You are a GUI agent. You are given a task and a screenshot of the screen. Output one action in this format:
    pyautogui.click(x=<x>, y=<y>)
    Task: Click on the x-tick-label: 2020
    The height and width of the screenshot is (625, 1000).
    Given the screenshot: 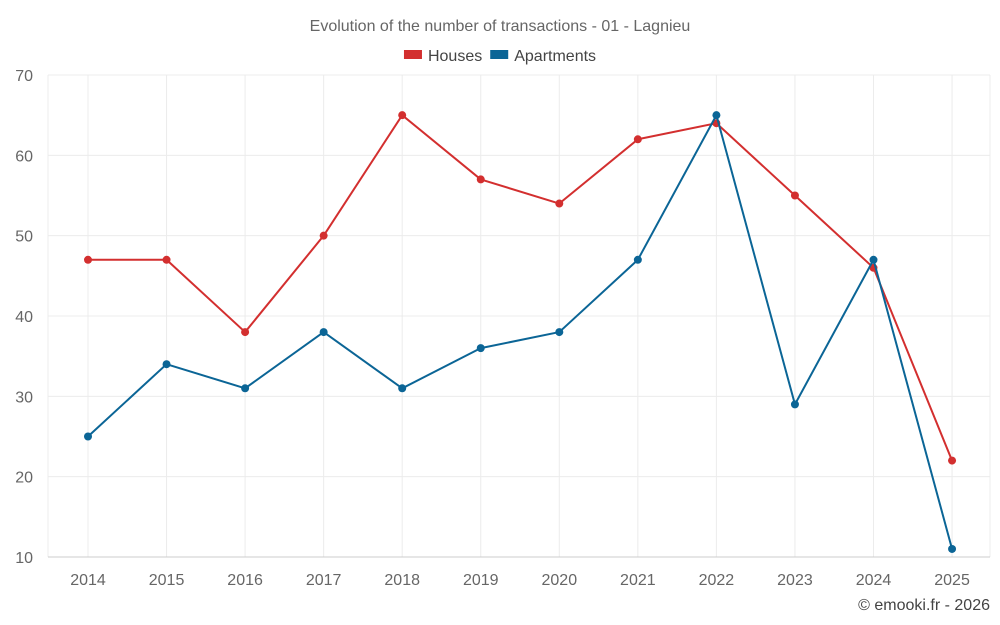 What is the action you would take?
    pyautogui.click(x=560, y=580)
    